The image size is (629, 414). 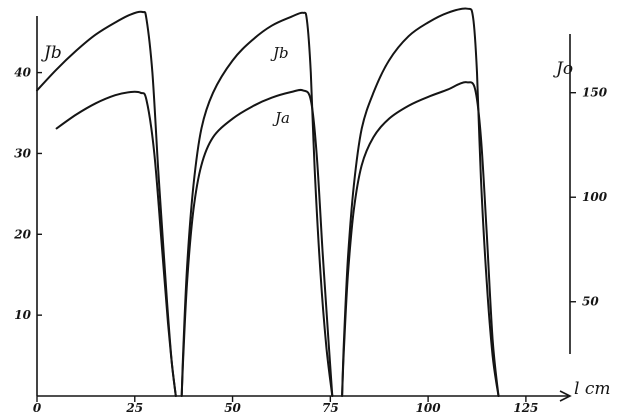 I want to click on right-y-tick-label: 50, so click(x=590, y=302).